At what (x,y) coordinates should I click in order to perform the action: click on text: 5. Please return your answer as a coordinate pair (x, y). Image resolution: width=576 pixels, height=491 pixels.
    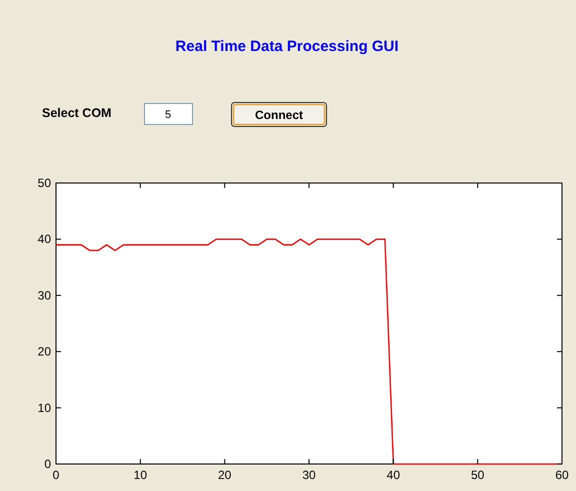
    Looking at the image, I should click on (168, 115).